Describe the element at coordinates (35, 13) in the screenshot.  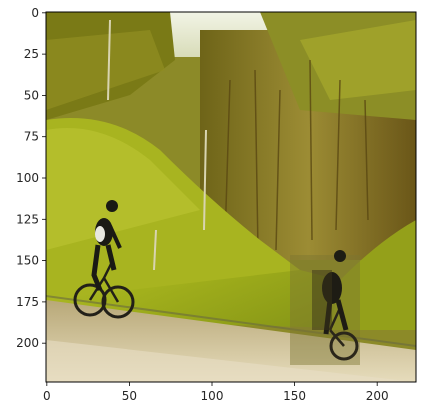
I see `y-tick-label: 0` at that location.